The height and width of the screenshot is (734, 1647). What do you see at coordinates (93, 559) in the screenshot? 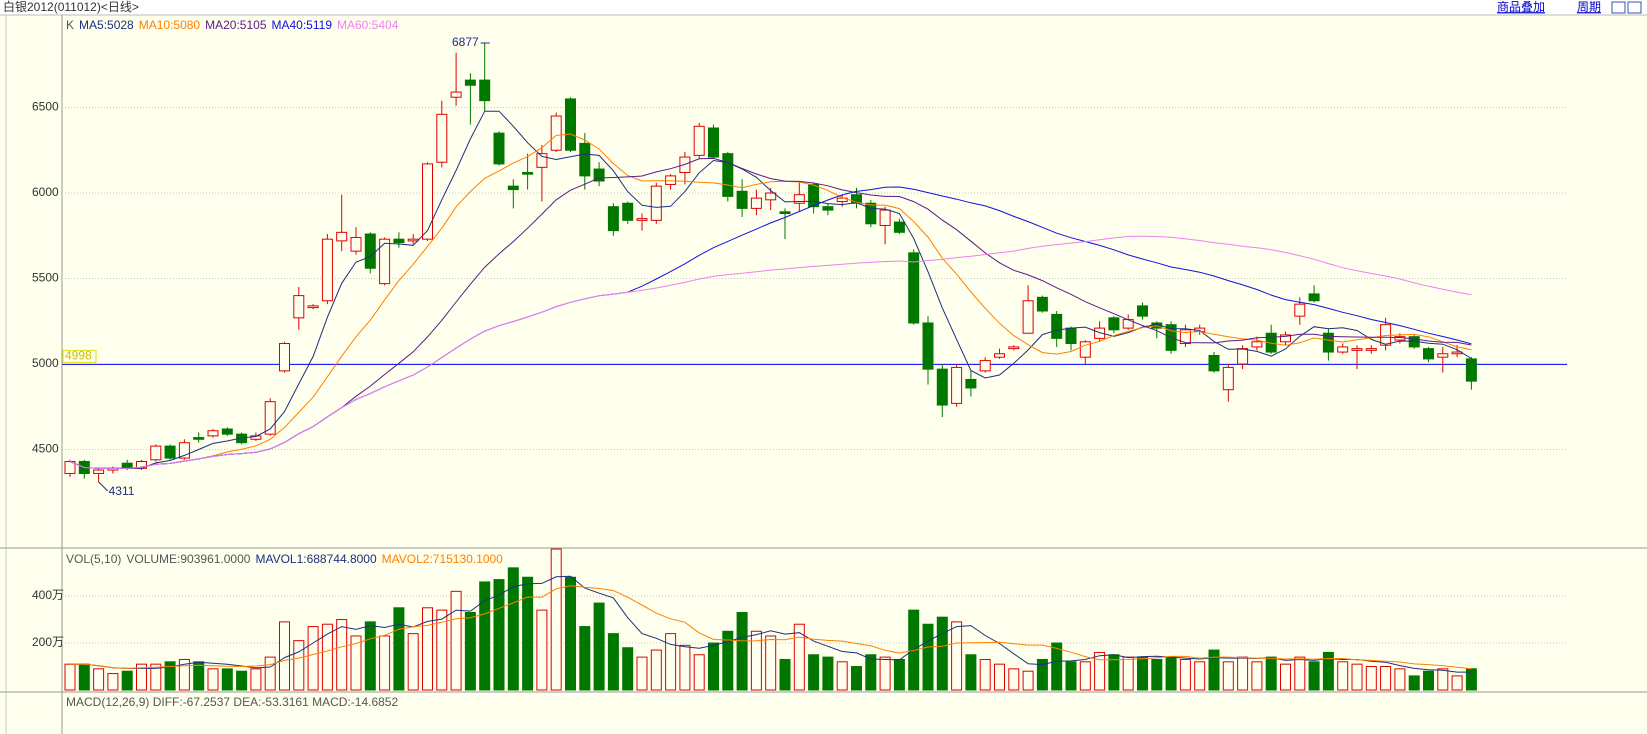
I see `legend-item: VOL(5,10)` at bounding box center [93, 559].